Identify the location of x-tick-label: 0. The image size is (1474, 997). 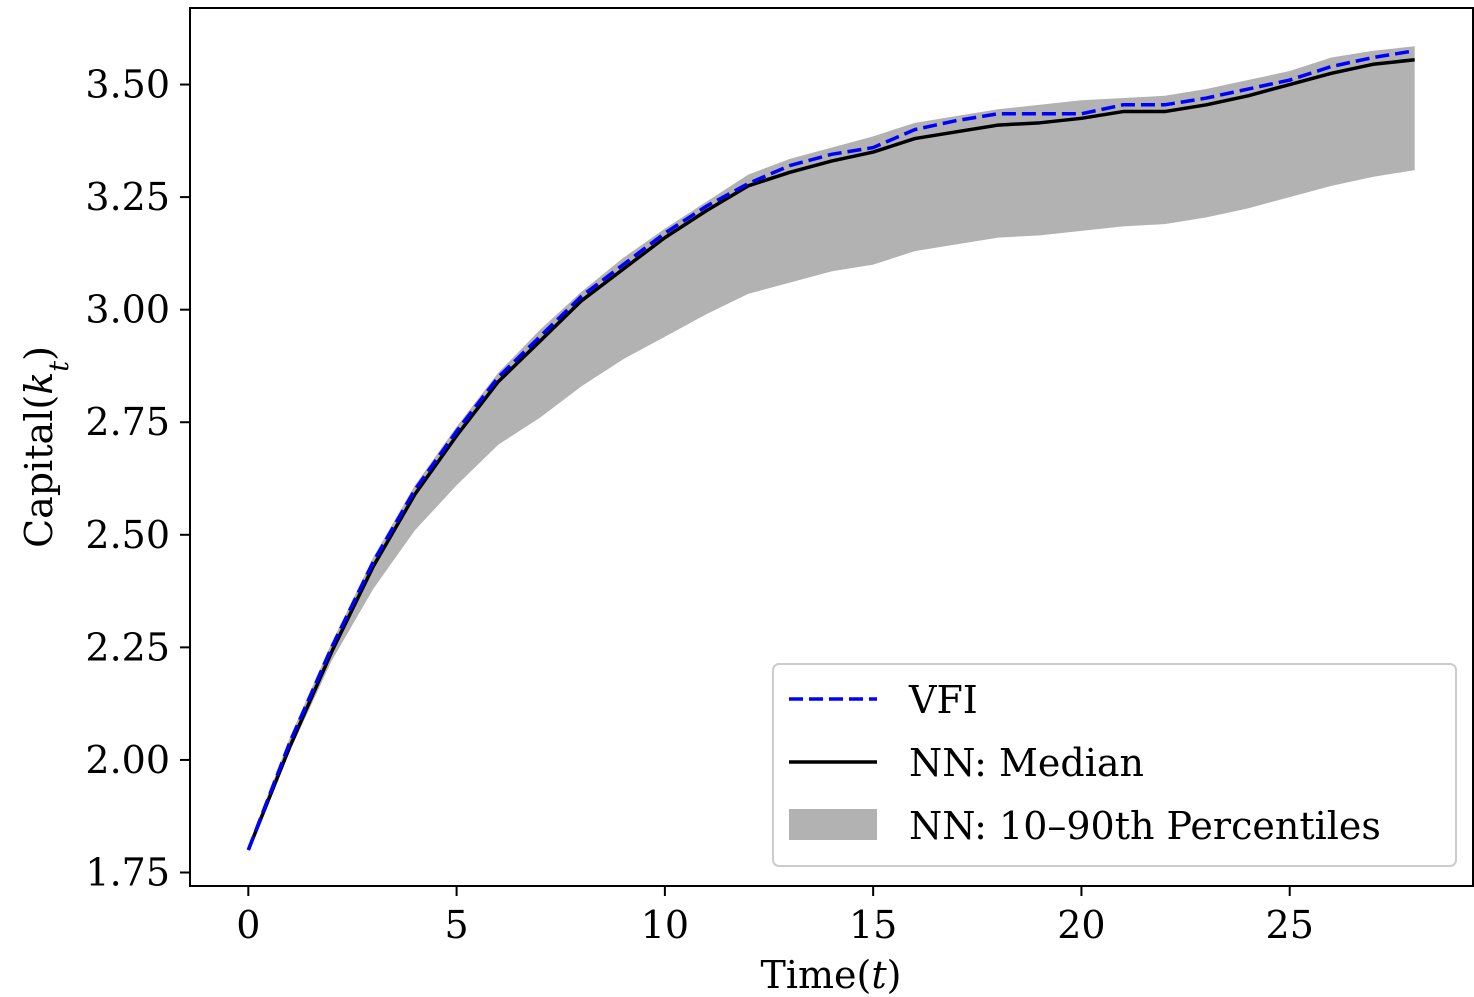
(248, 925).